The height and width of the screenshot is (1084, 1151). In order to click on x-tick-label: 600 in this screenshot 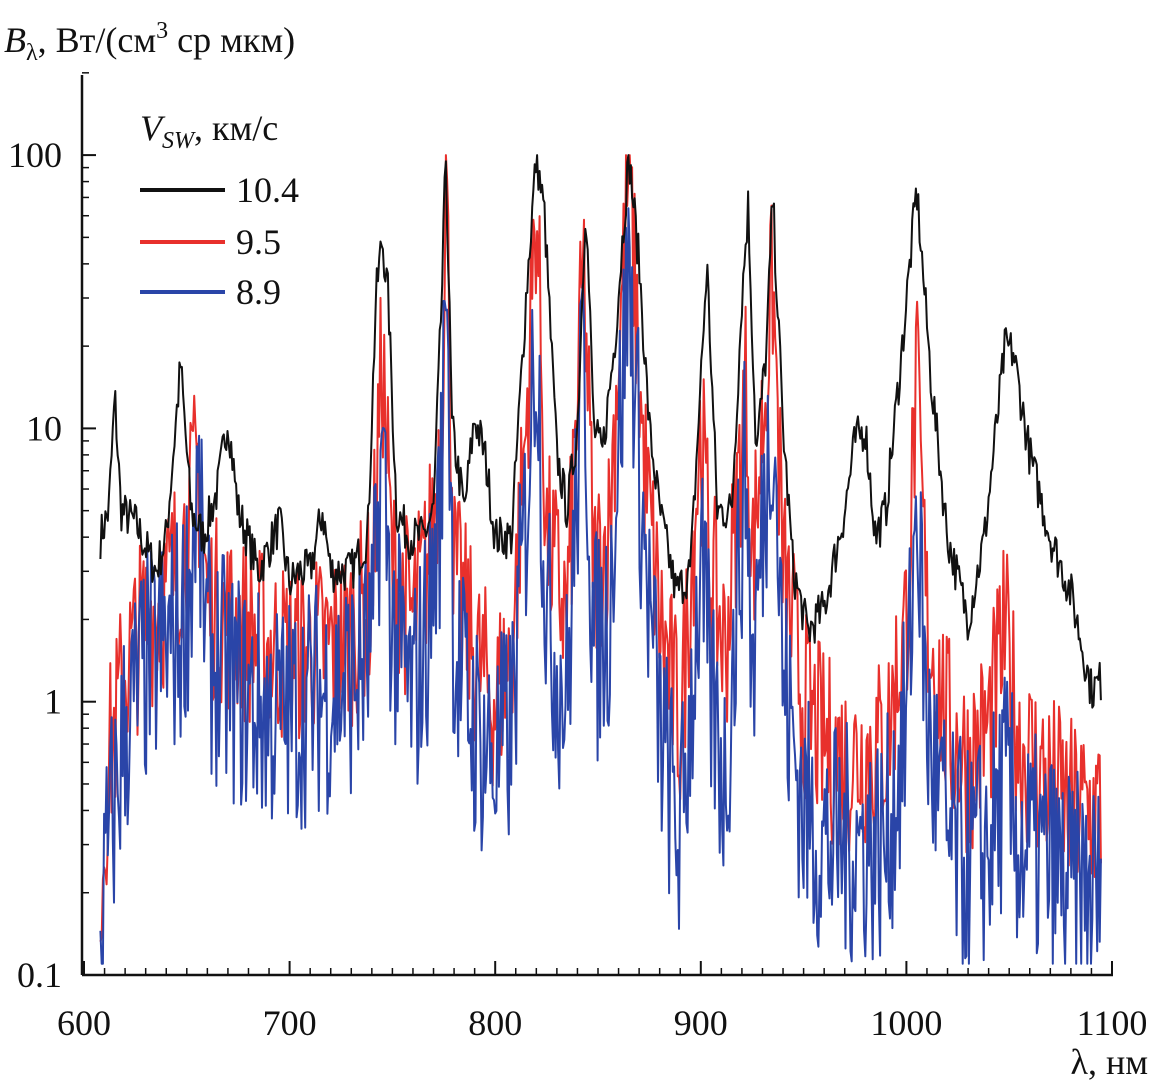, I will do `click(84, 1023)`.